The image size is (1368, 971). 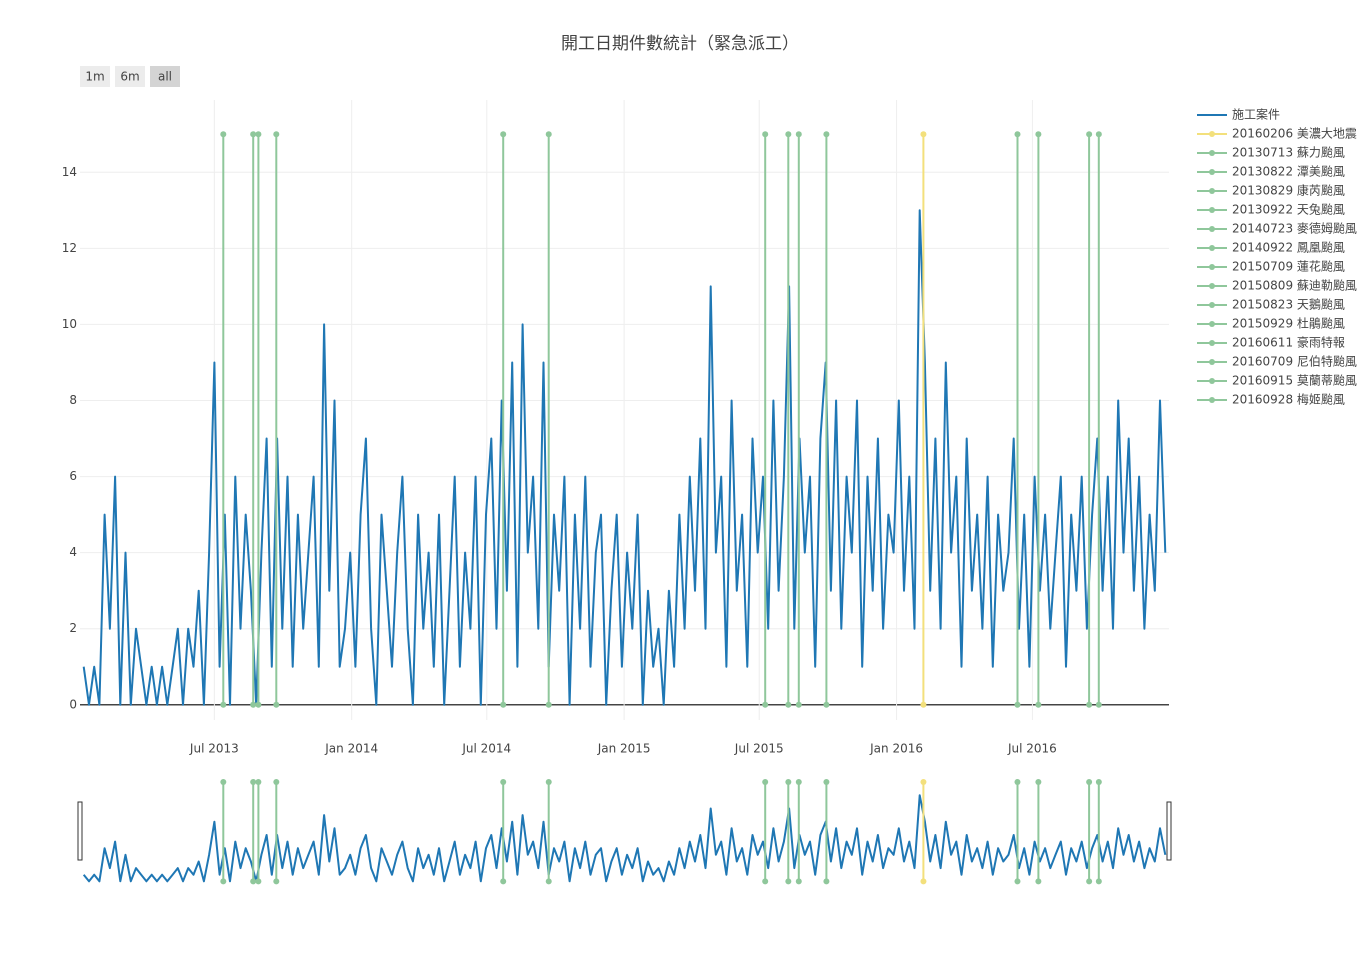 I want to click on range-button: 6m, so click(x=130, y=76).